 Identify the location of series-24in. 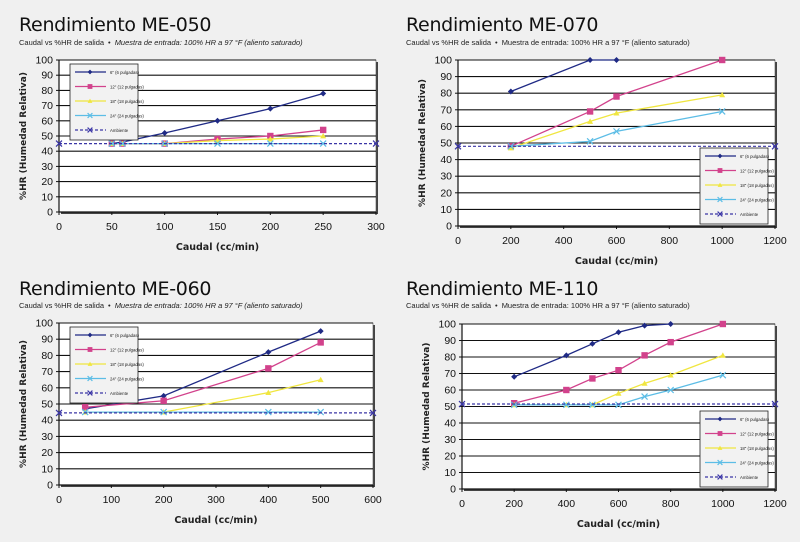
(203, 412).